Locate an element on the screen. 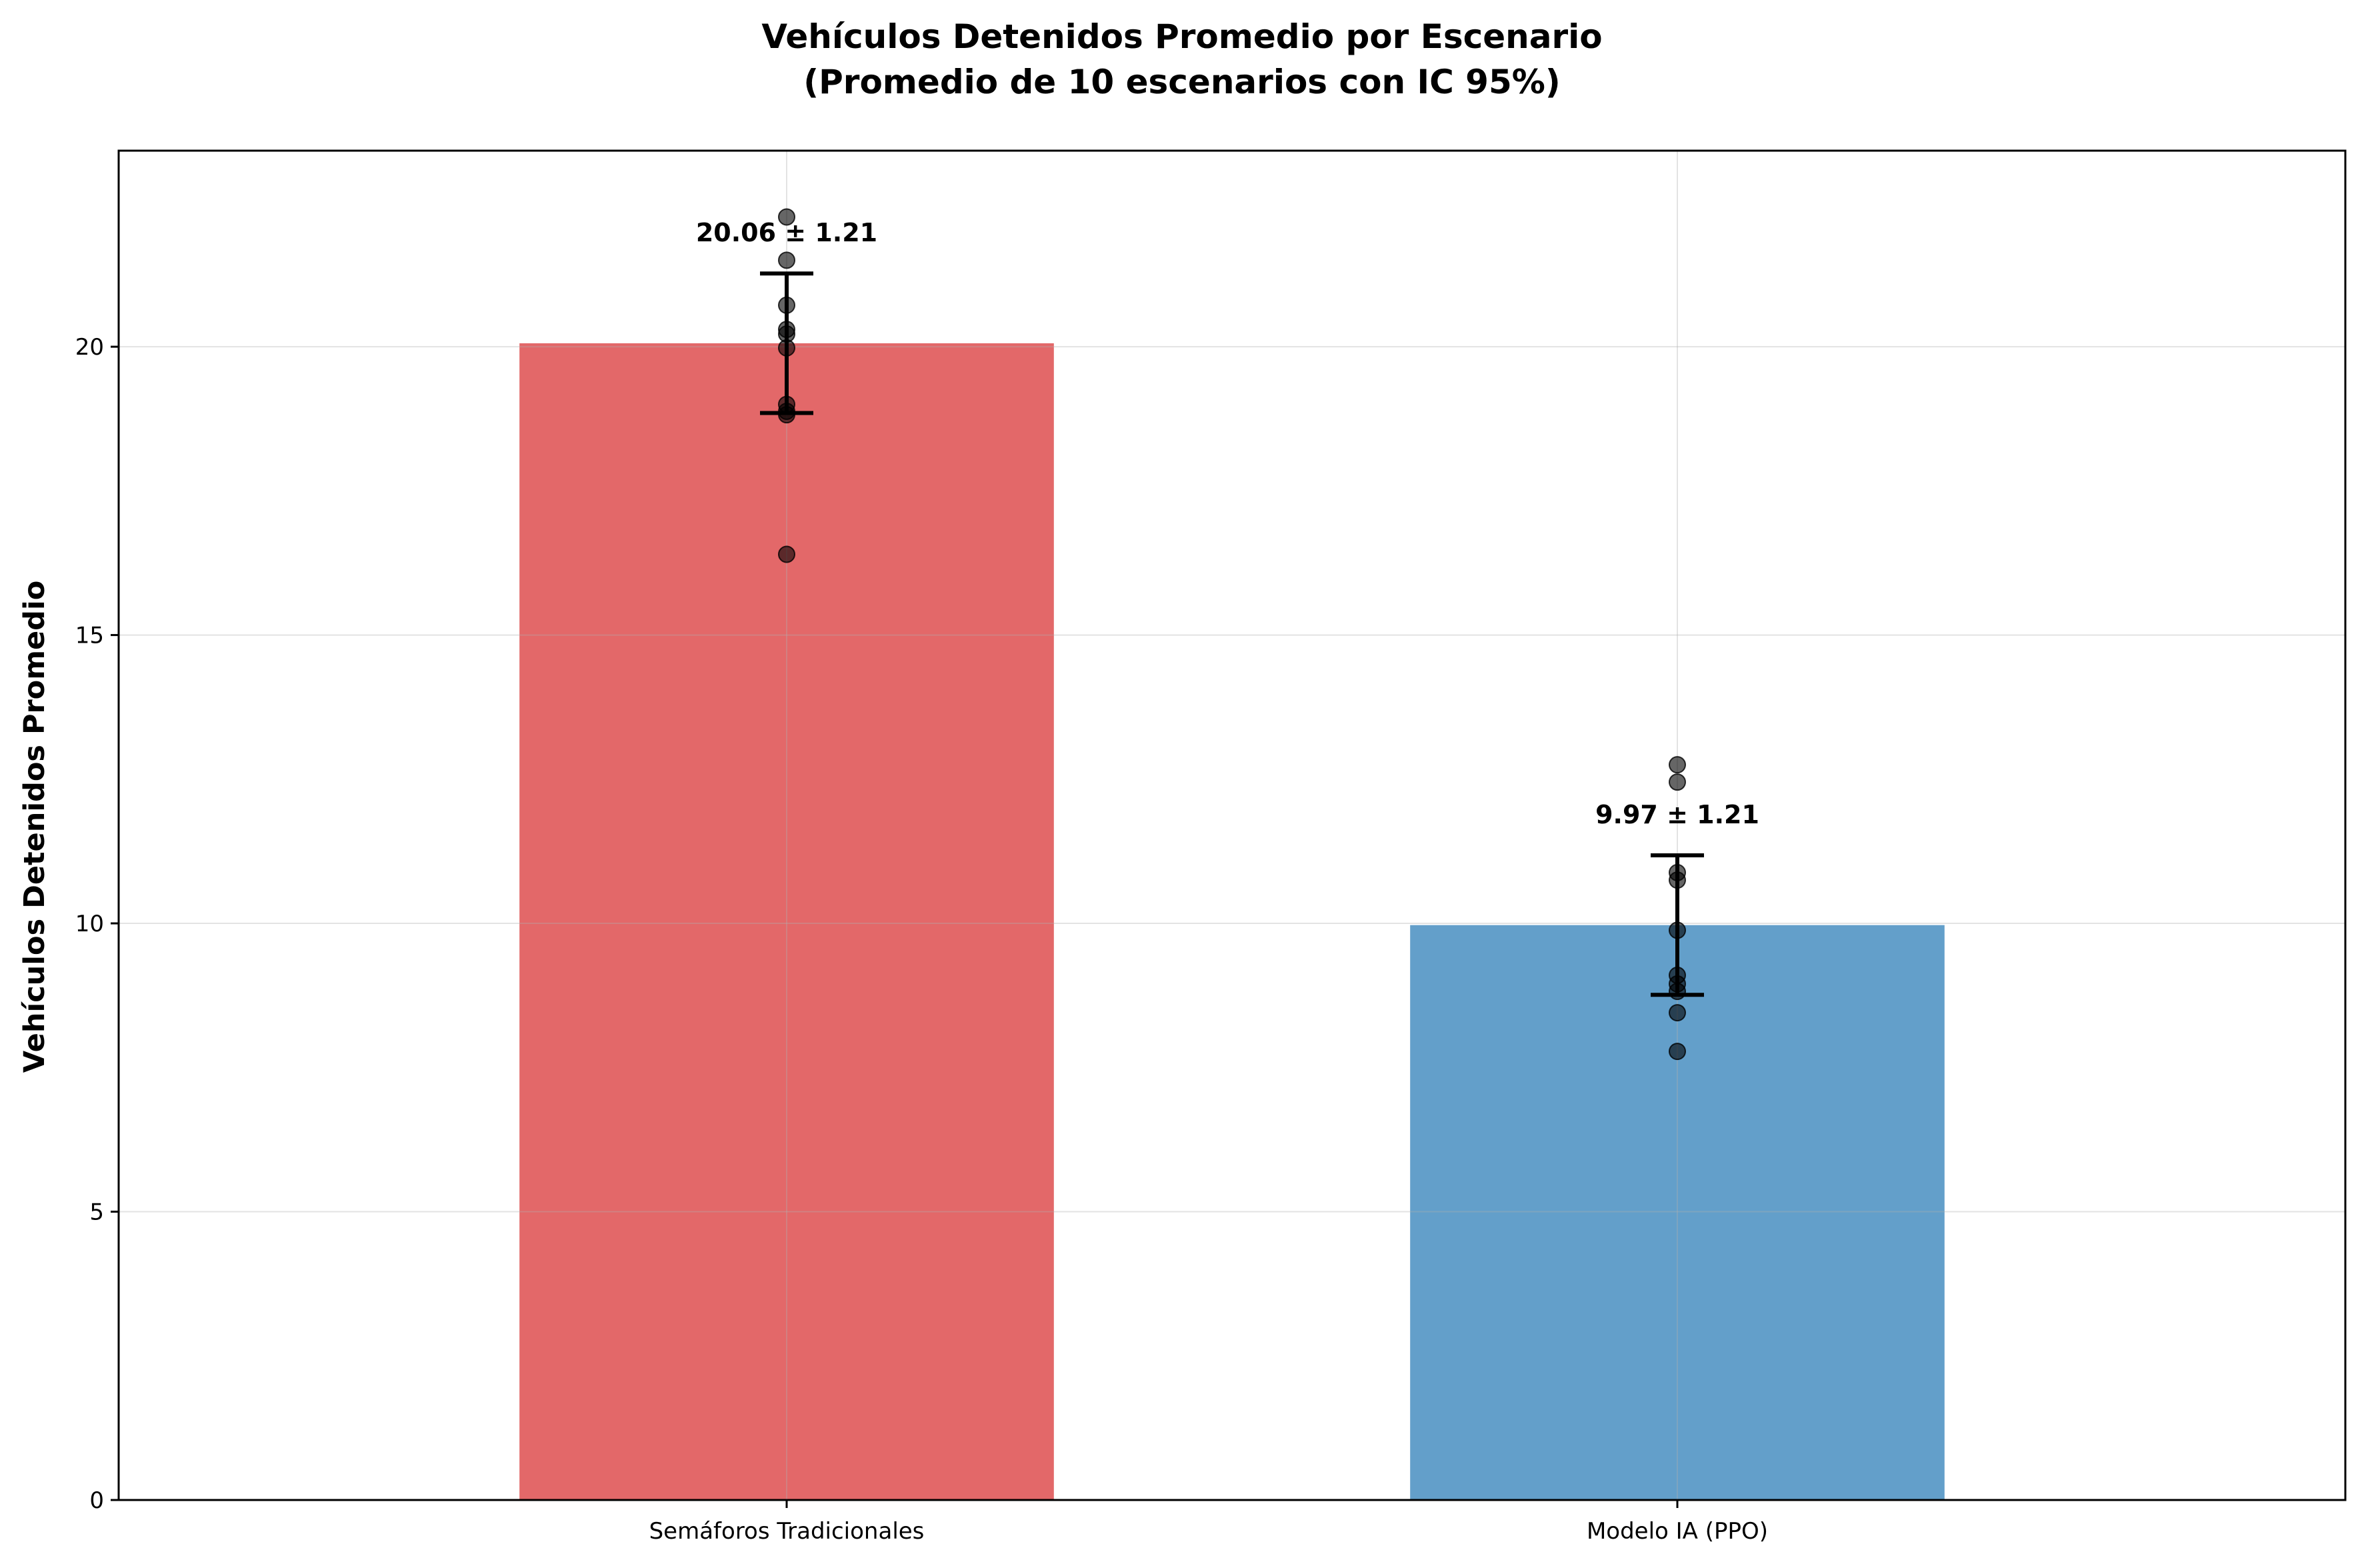  x-tick-label: Semáforos Tradicionales is located at coordinates (787, 1531).